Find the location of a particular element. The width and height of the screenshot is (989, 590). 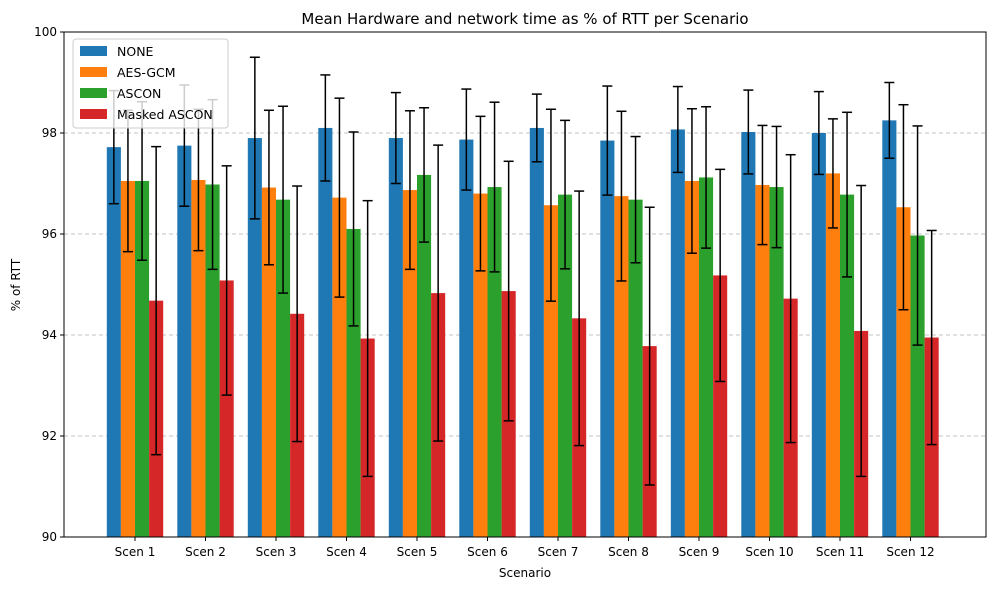

x-tick-label: Scen 4 is located at coordinates (346, 552).